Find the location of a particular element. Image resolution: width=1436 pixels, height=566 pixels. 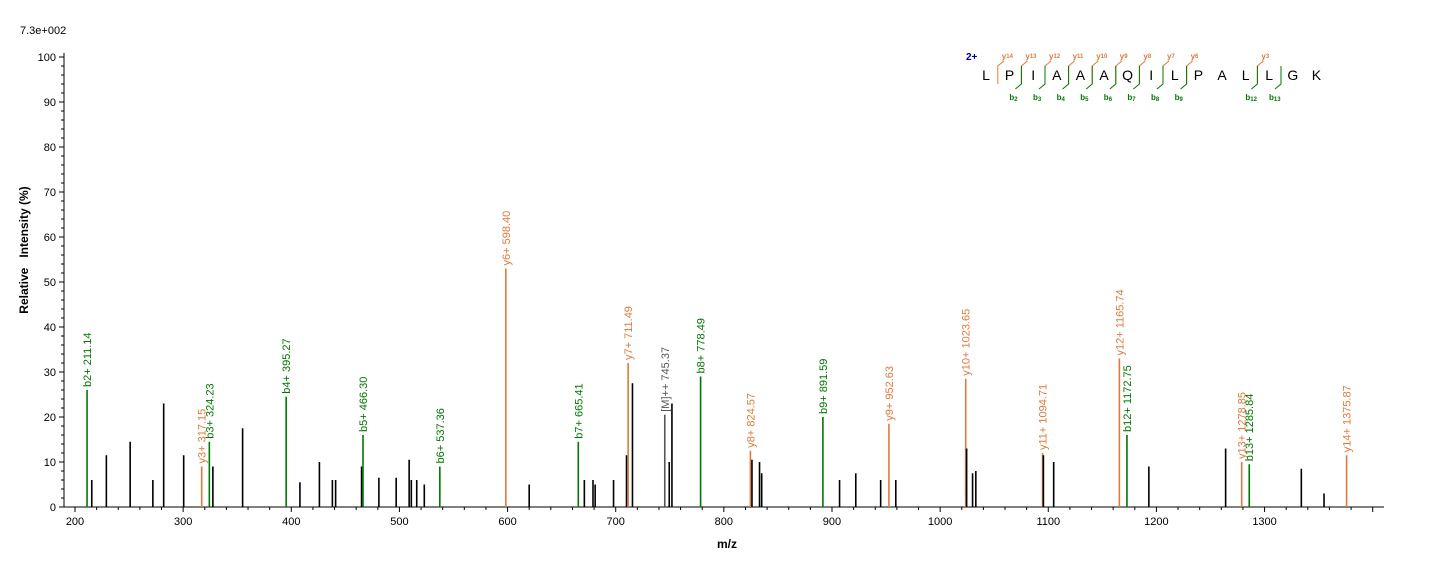

y-ion-label: y13 is located at coordinates (1031, 56).